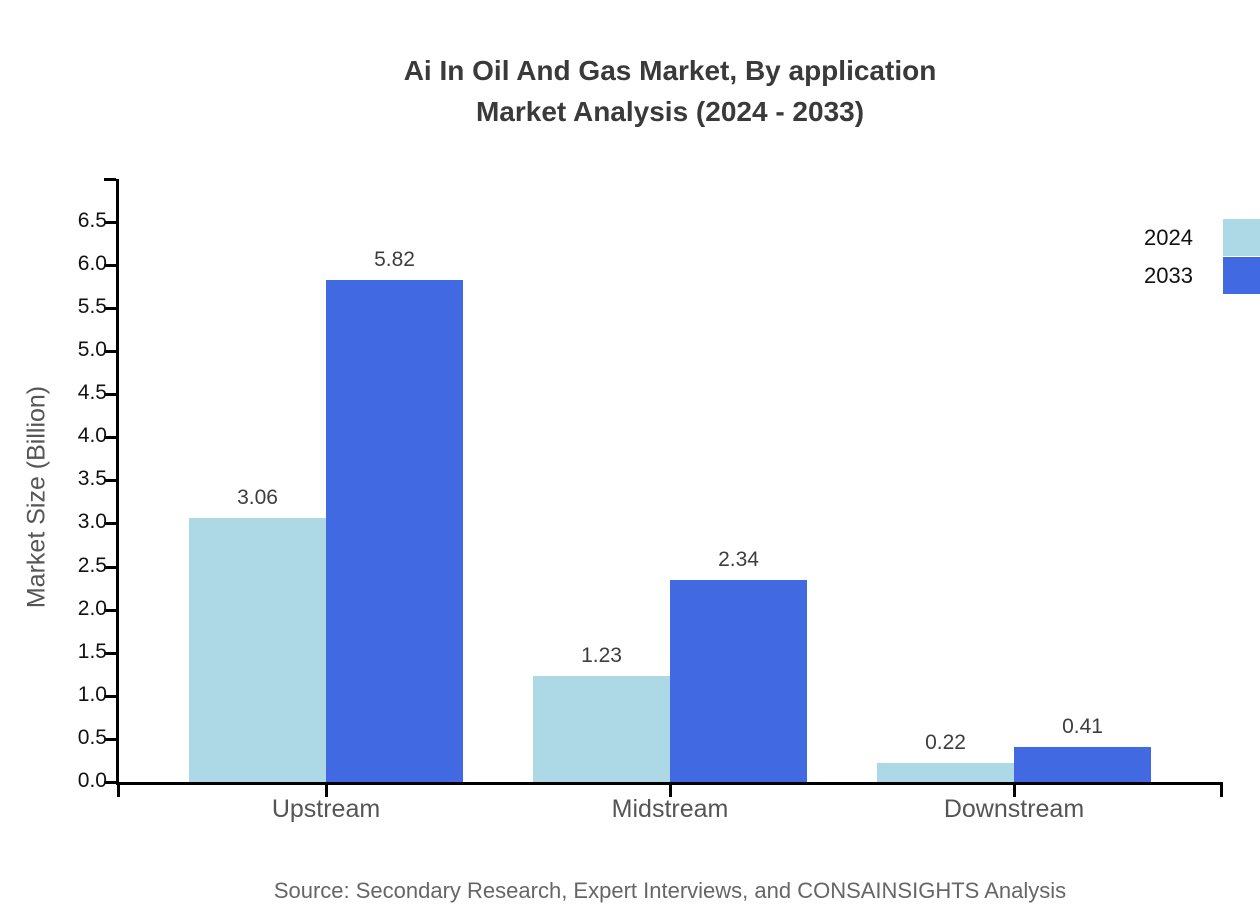  Describe the element at coordinates (945, 742) in the screenshot. I see `value-label-2024-downstream: 0.22` at that location.